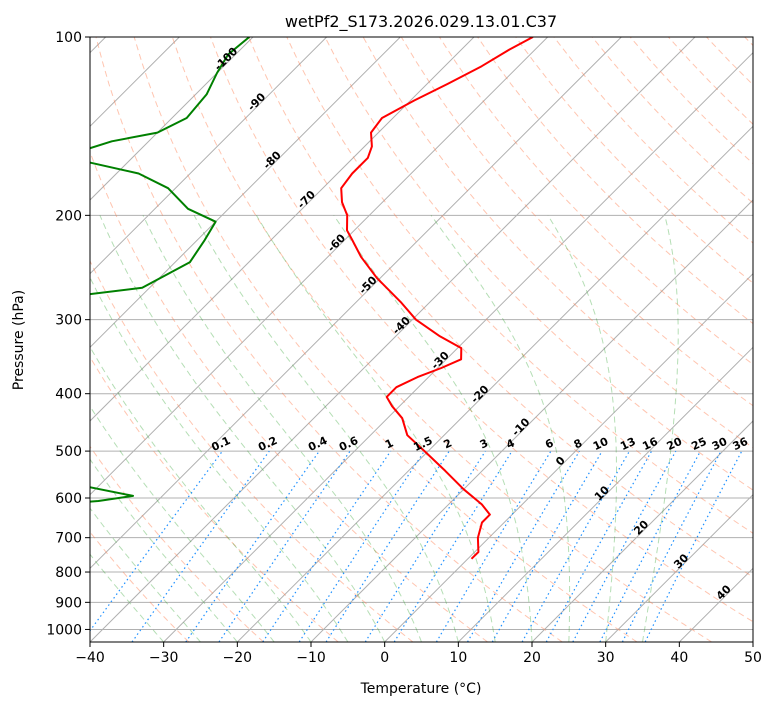 The width and height of the screenshot is (775, 708). I want to click on mixing-ratio-label: 36, so click(741, 444).